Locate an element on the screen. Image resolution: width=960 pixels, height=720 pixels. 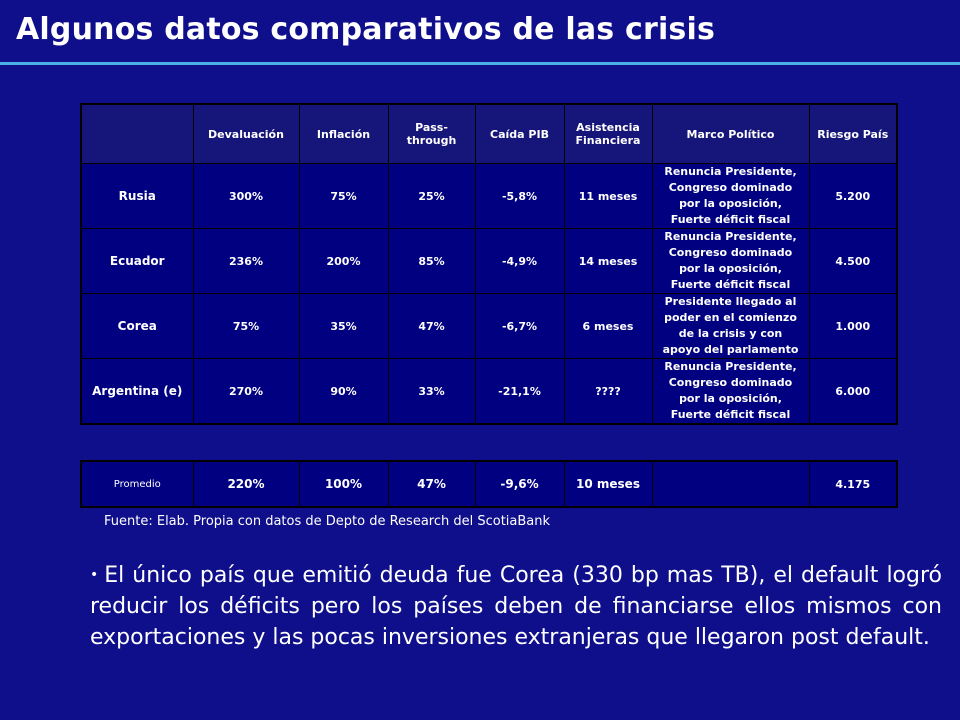
cell-caida-pib: -4,9% is located at coordinates (519, 261).